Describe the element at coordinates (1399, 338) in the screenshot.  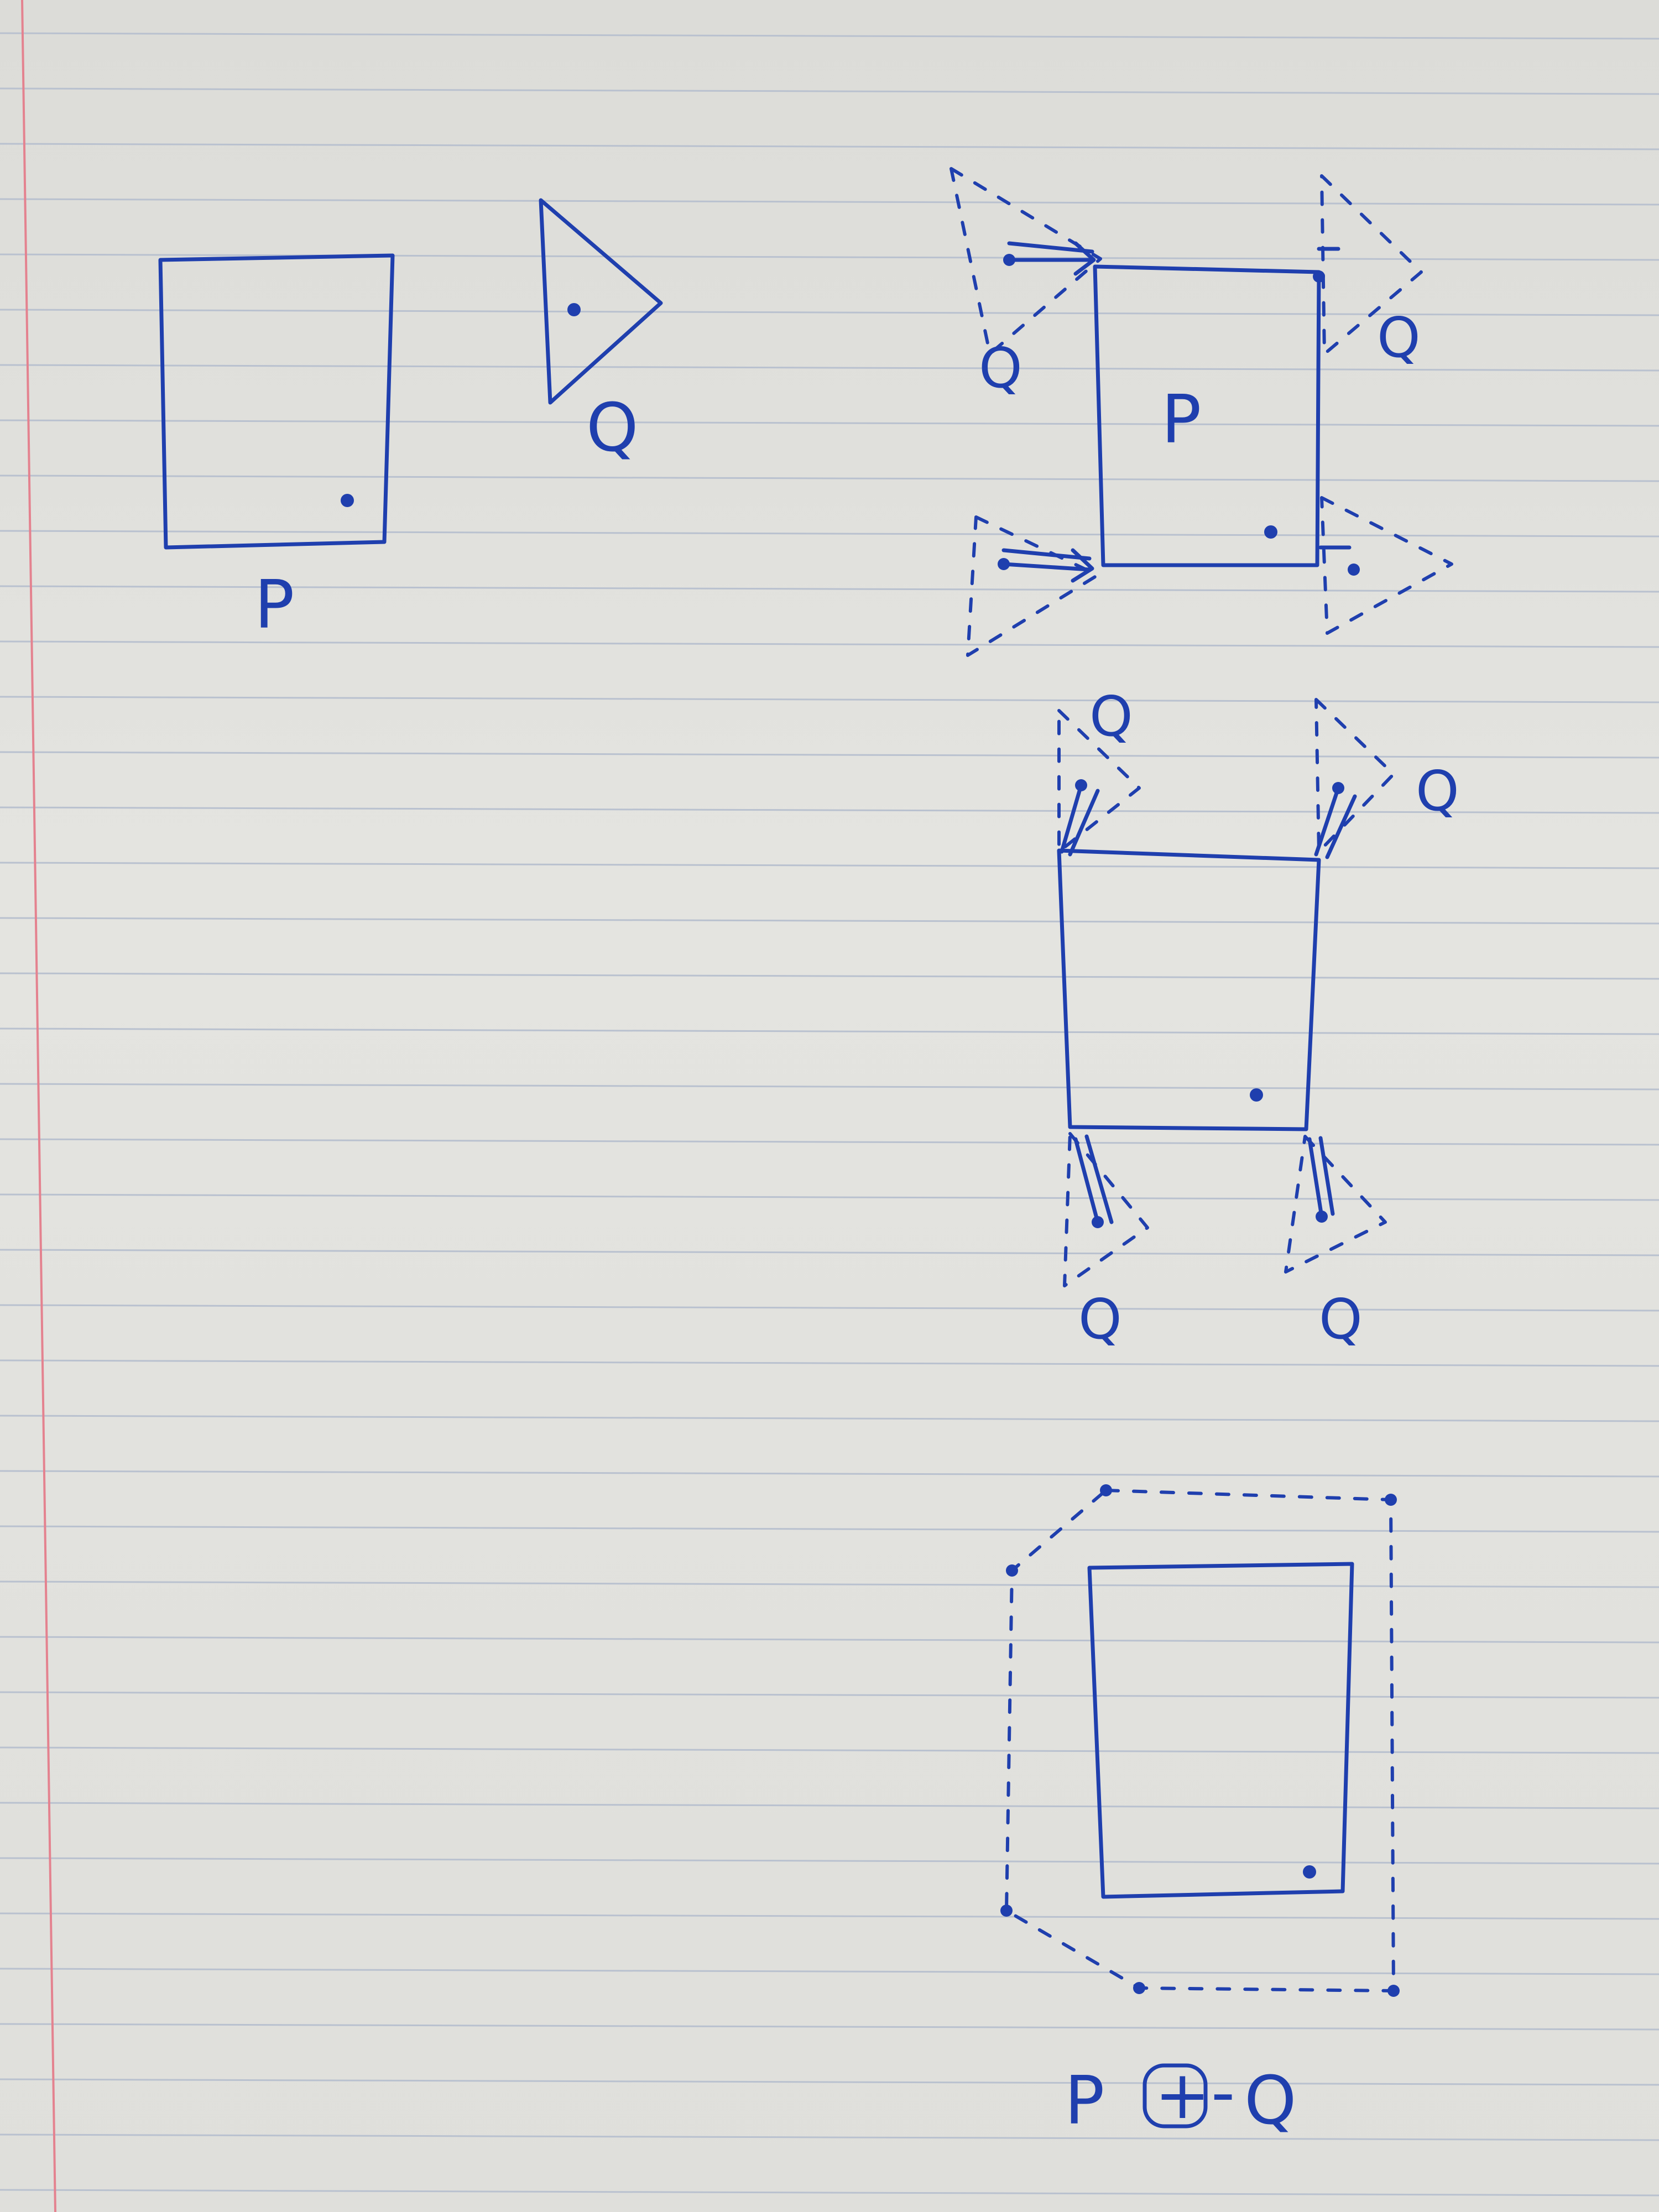
I see `label-q-top-right: Q` at that location.